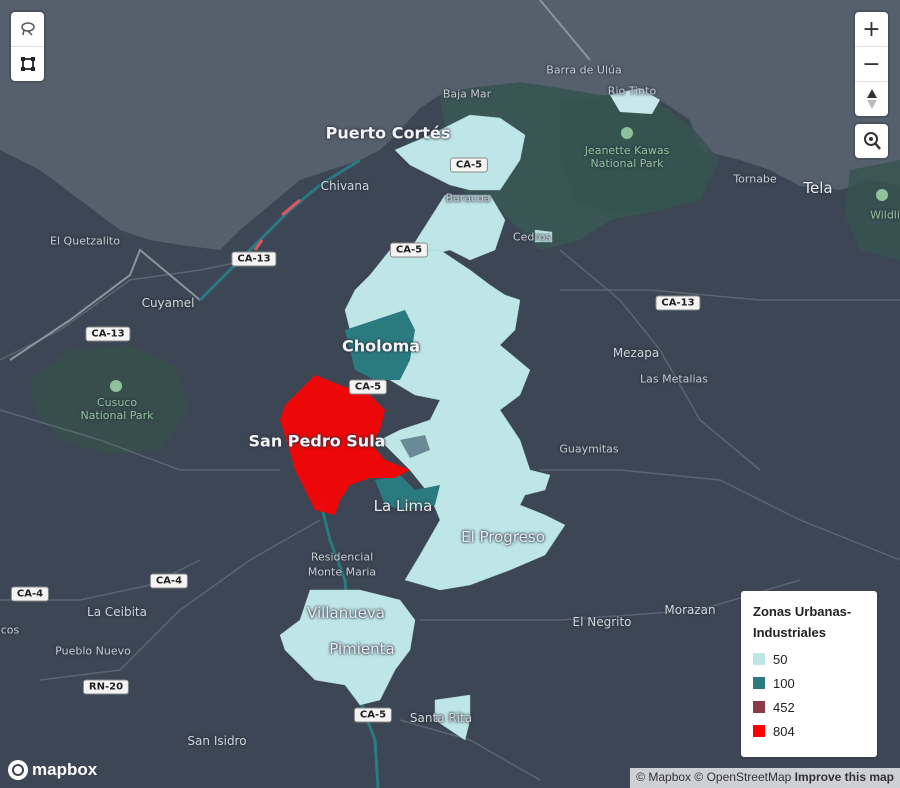 The height and width of the screenshot is (788, 900). I want to click on legend-item: 100, so click(809, 683).